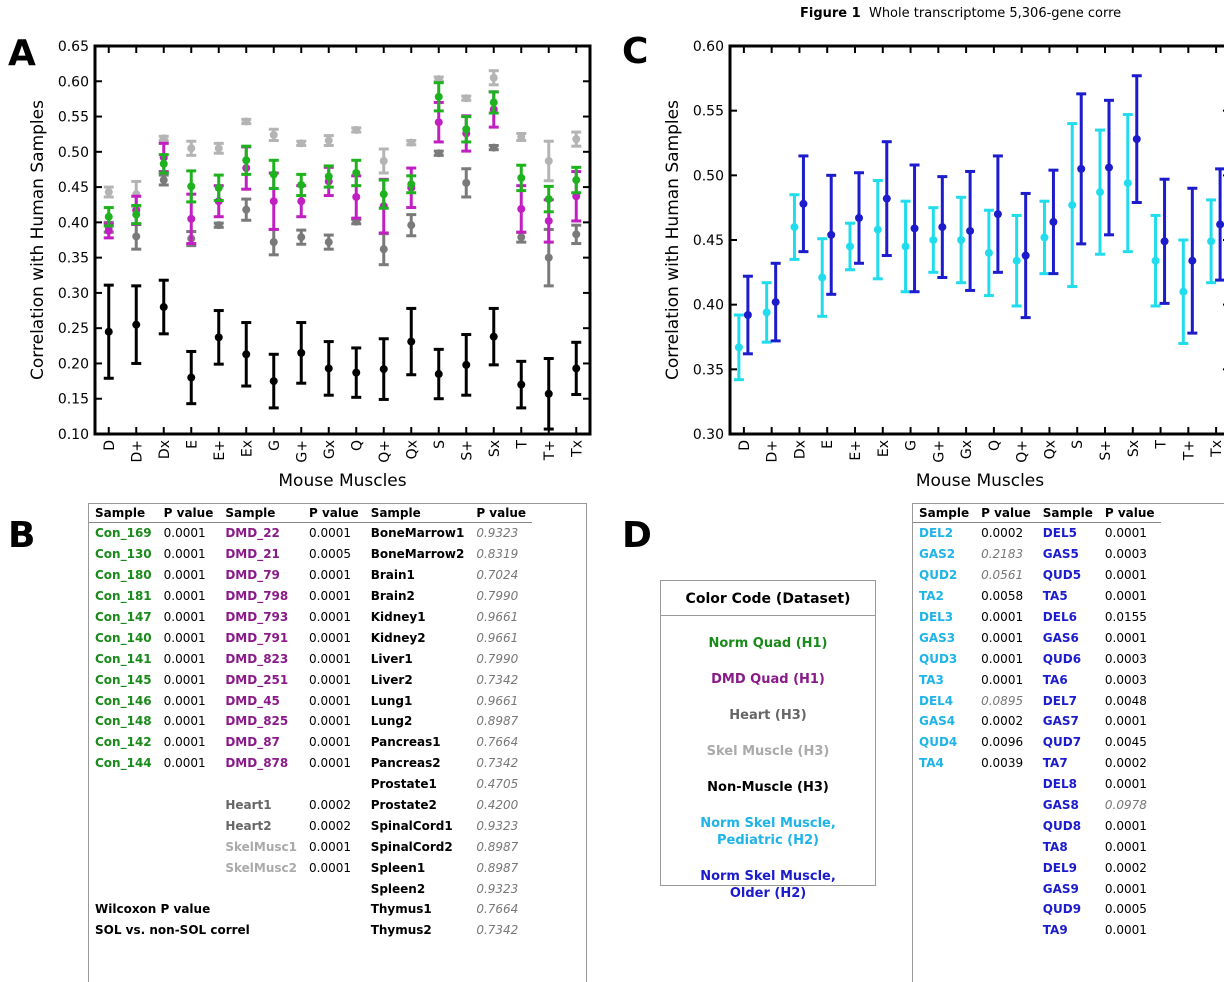 The height and width of the screenshot is (982, 1224). What do you see at coordinates (938, 575) in the screenshot?
I see `table-d-cell: QUD2` at bounding box center [938, 575].